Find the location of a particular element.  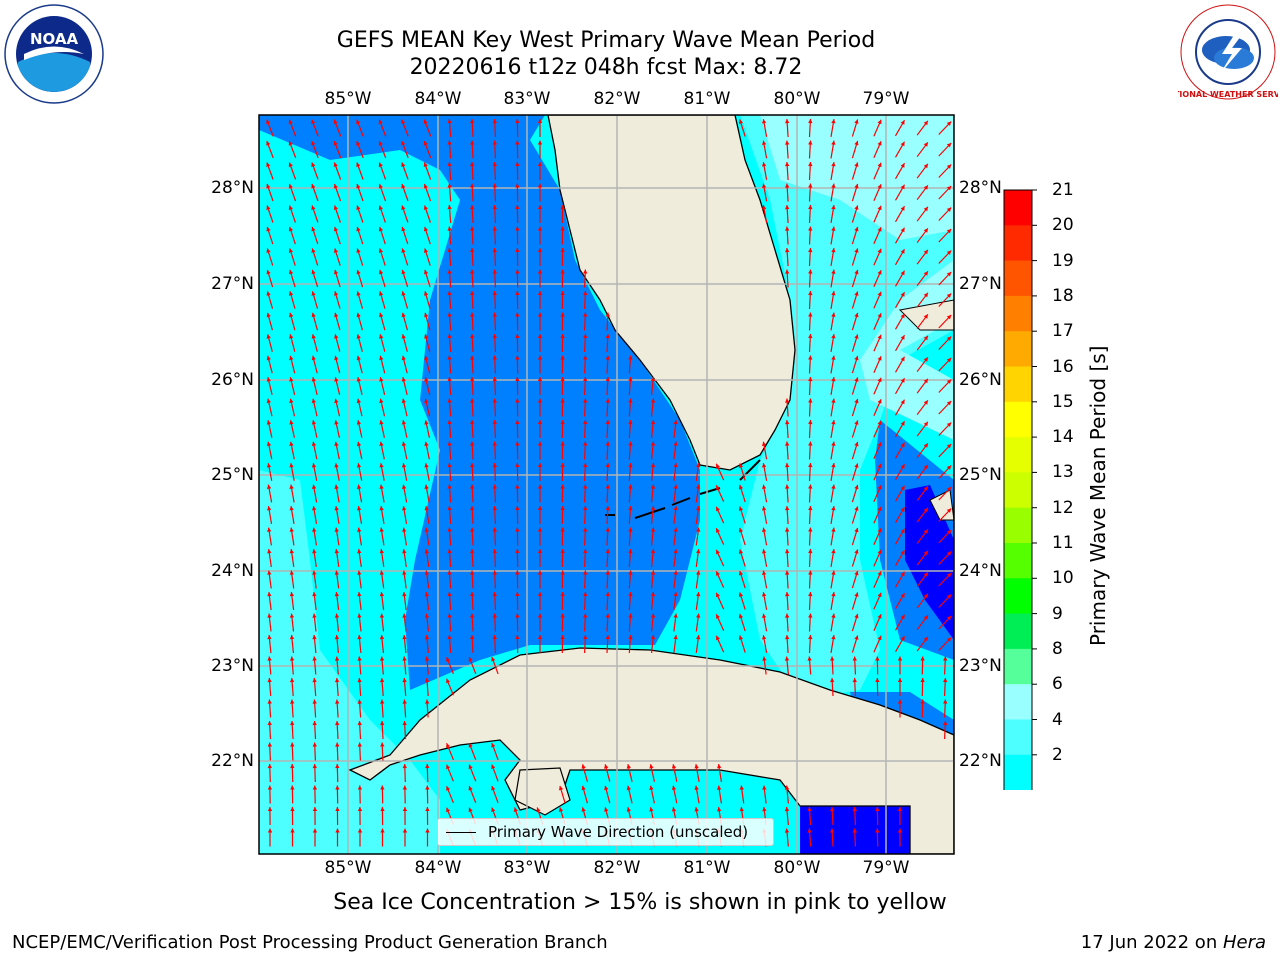

footer-date: 17 Jun 2022 on is located at coordinates (1151, 942).